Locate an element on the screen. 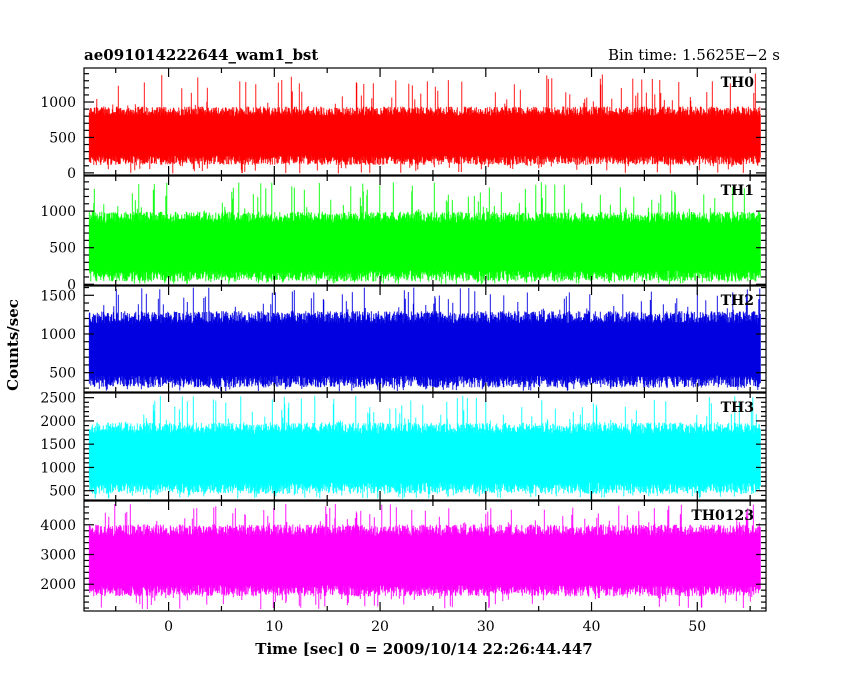 This screenshot has width=850, height=680. series-th3-curve is located at coordinates (424, 447).